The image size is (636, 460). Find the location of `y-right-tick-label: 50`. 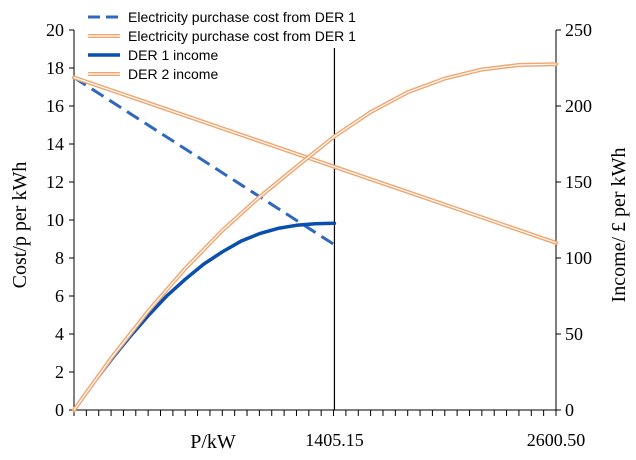

y-right-tick-label: 50 is located at coordinates (574, 334).